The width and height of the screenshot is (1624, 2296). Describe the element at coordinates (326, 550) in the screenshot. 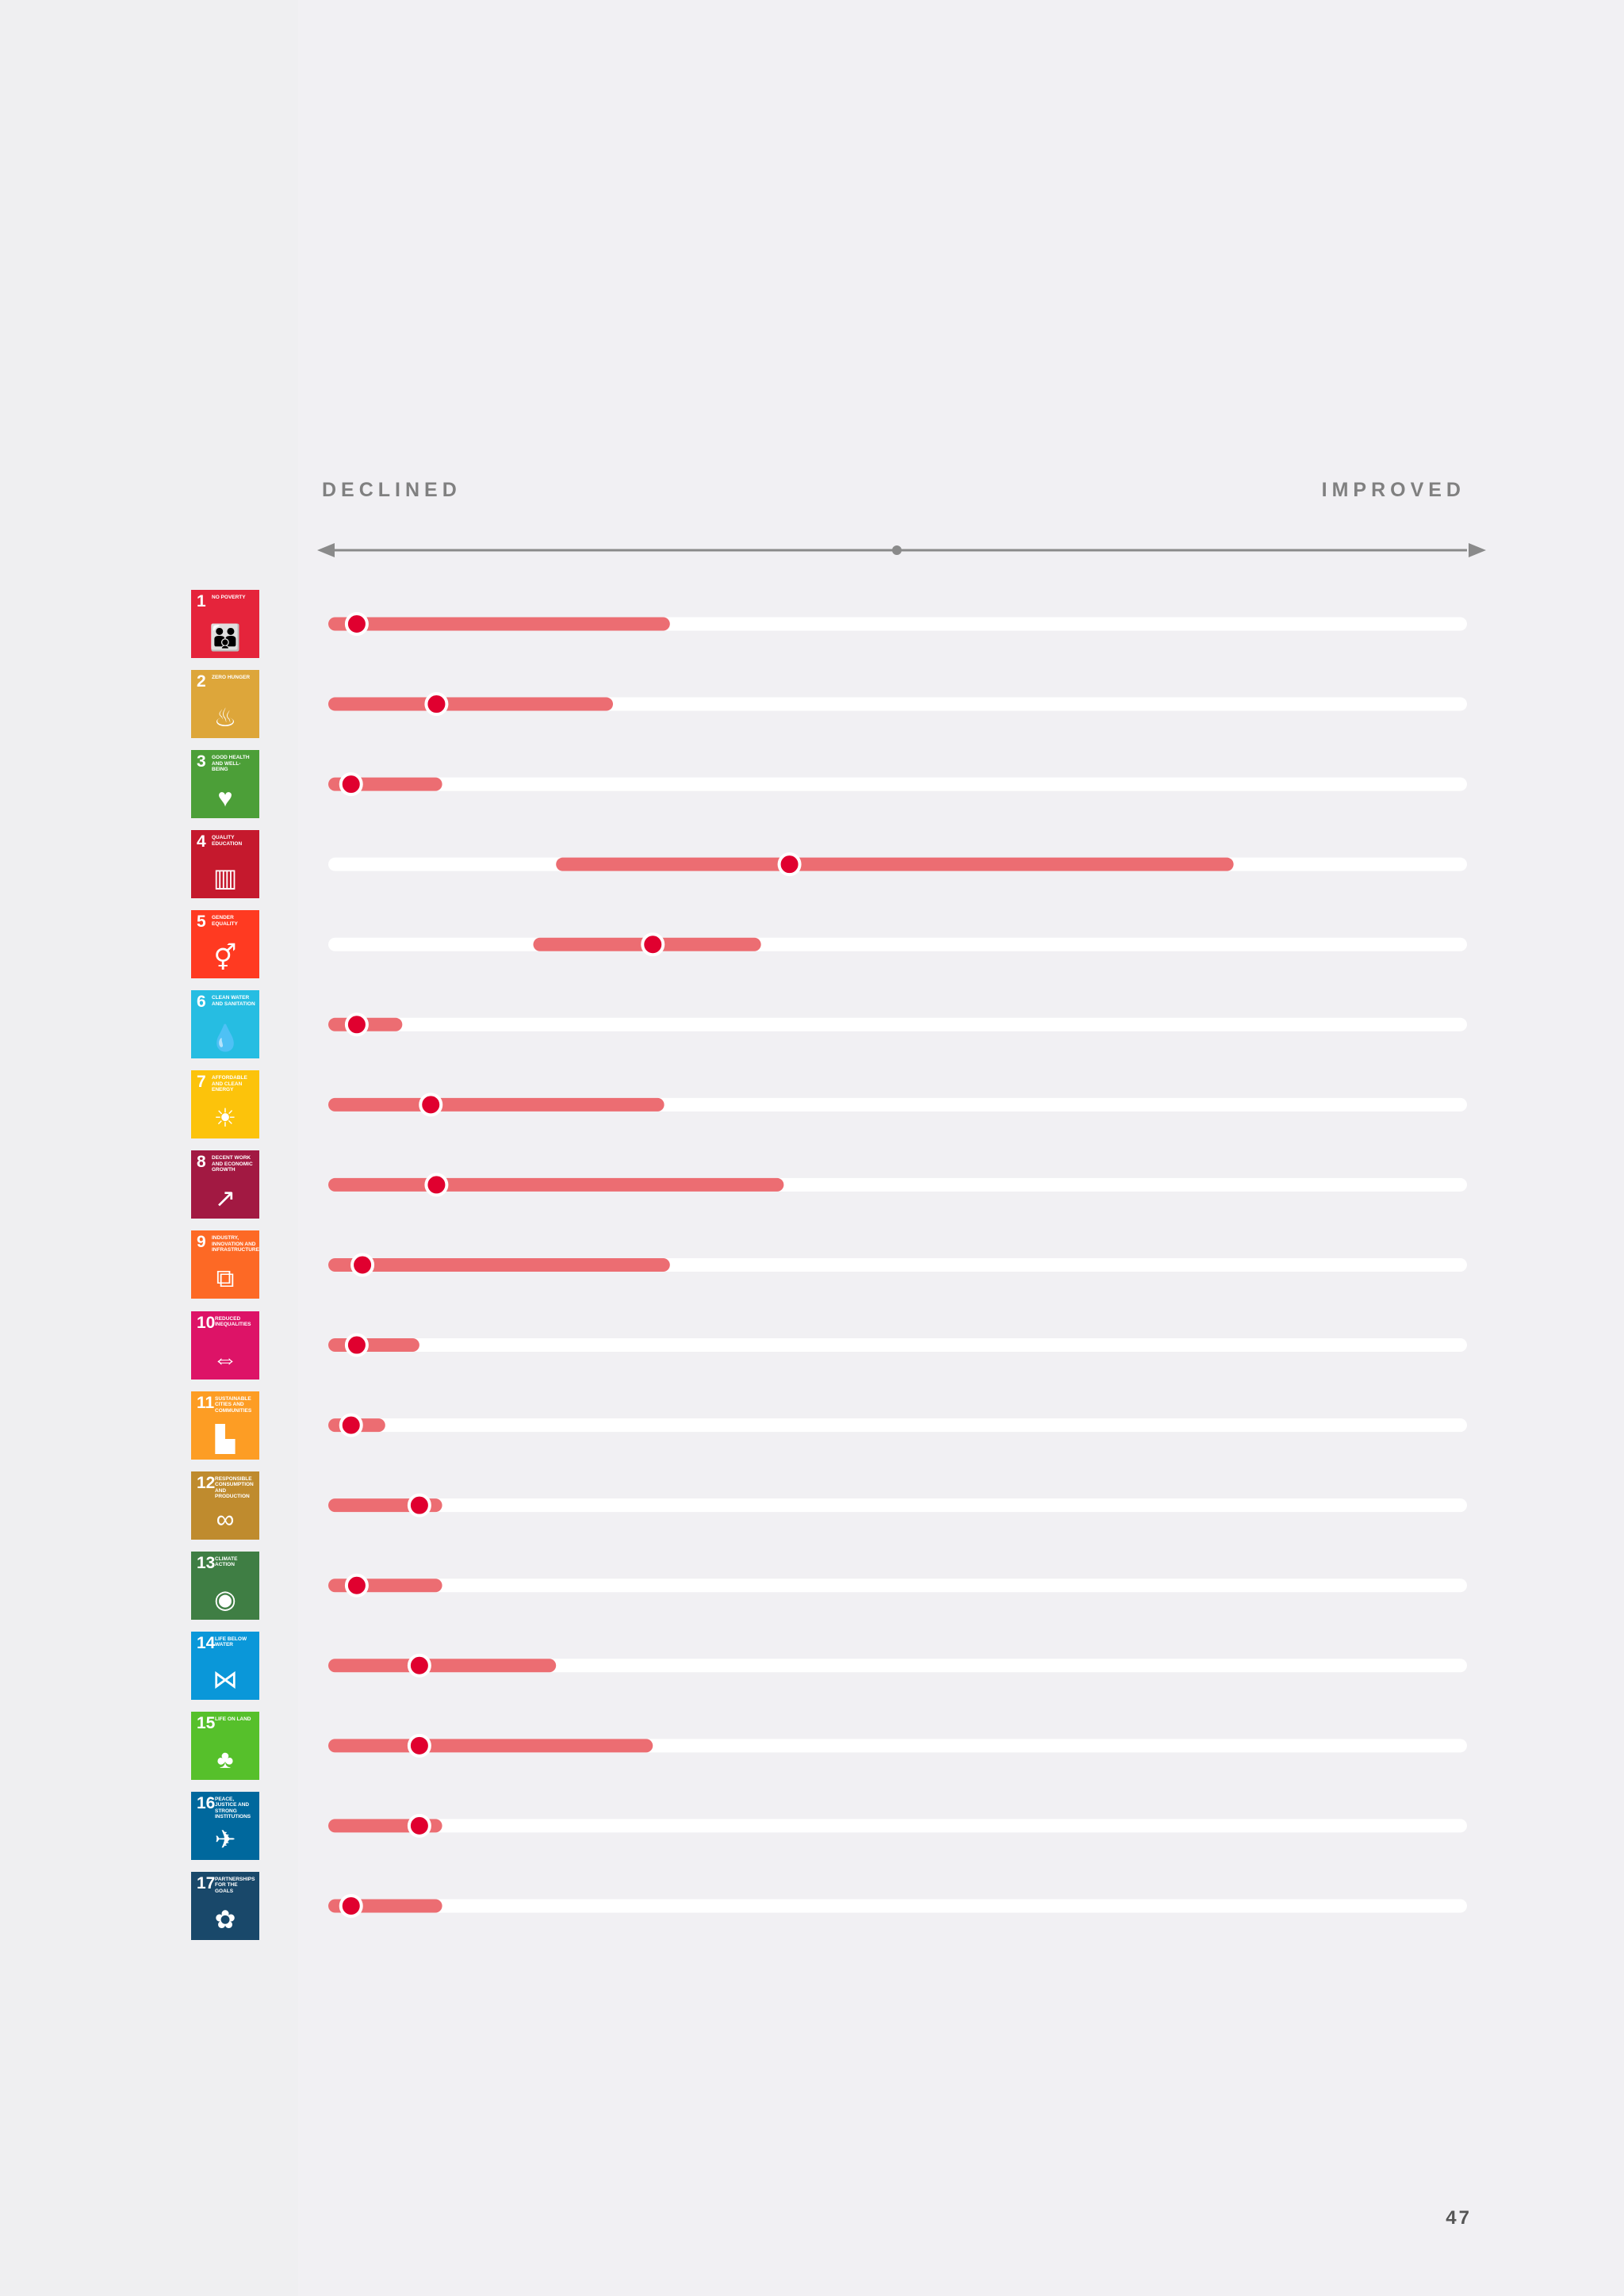

I see `left-arrowhead` at that location.